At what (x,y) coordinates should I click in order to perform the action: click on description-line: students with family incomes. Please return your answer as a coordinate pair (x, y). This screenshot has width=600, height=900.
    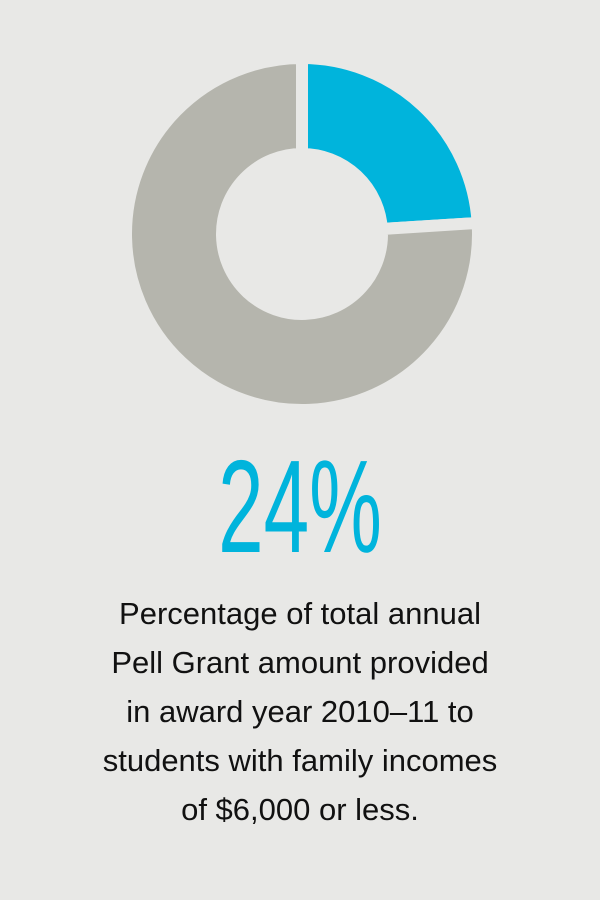
    Looking at the image, I should click on (300, 760).